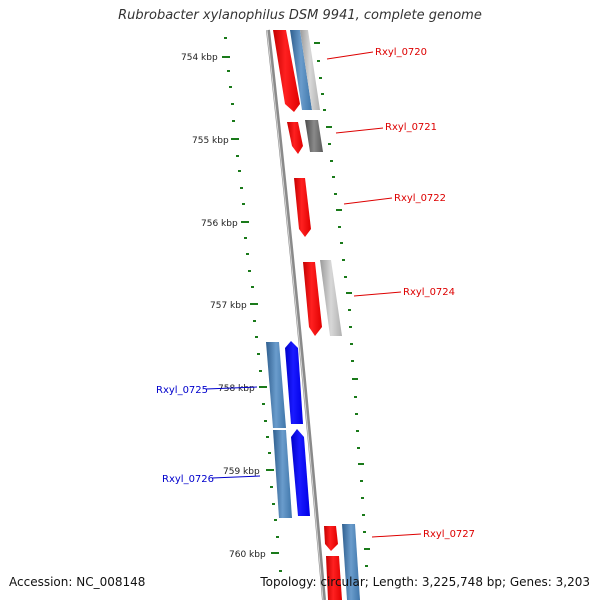  I want to click on accession-label: Accession: NC_008148, so click(77, 582).